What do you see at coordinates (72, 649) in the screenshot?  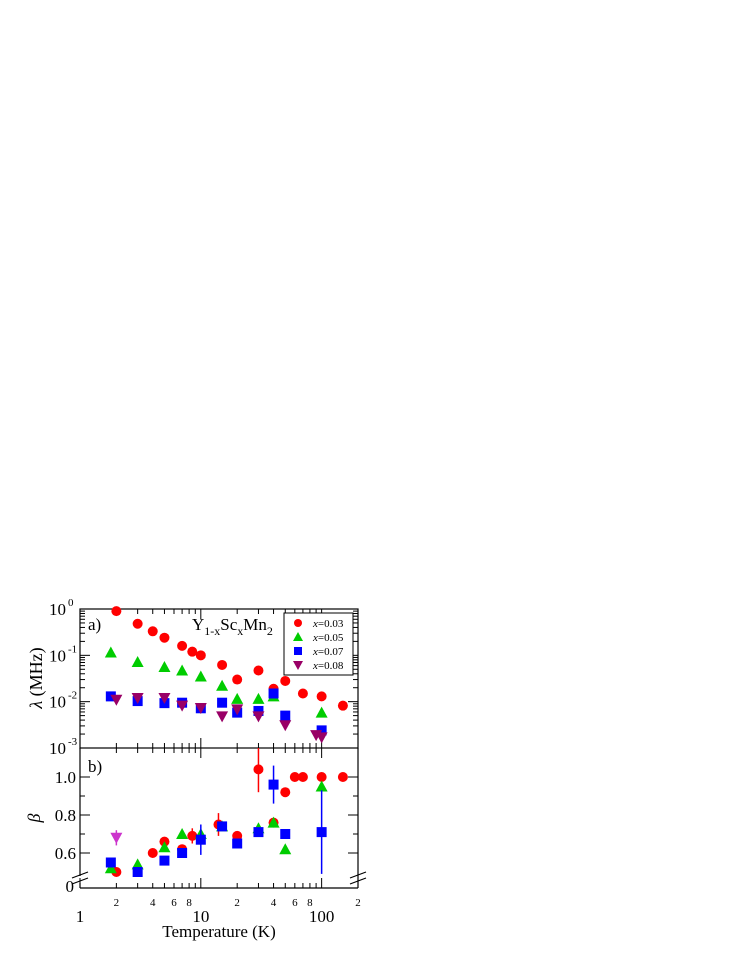 I see `y-tick-label-exponent: -1` at bounding box center [72, 649].